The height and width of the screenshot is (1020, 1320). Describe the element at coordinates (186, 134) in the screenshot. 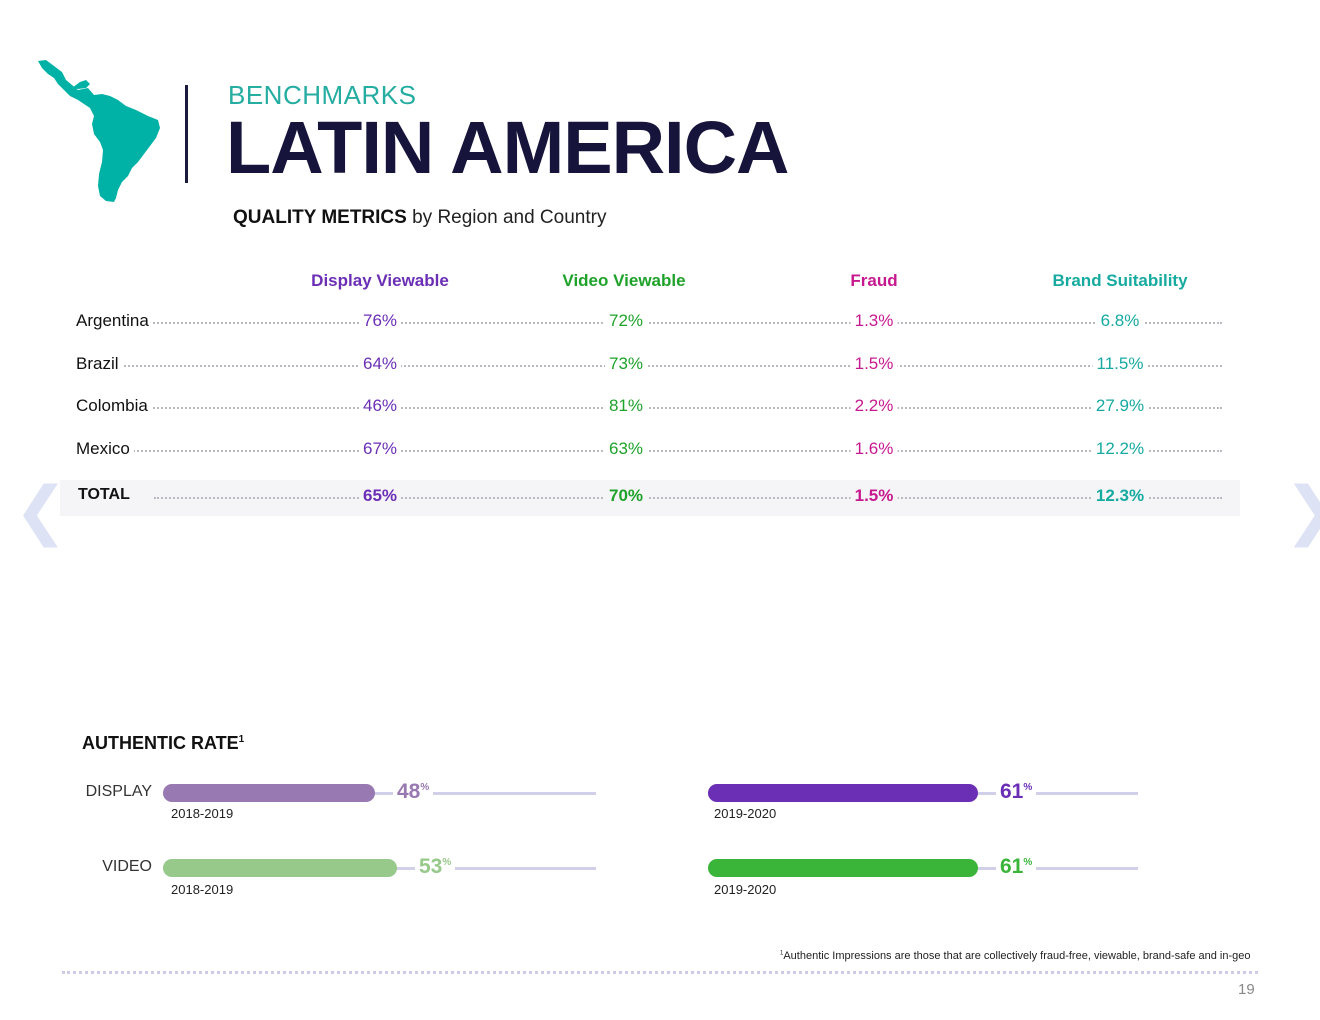

I see `header-divider` at that location.